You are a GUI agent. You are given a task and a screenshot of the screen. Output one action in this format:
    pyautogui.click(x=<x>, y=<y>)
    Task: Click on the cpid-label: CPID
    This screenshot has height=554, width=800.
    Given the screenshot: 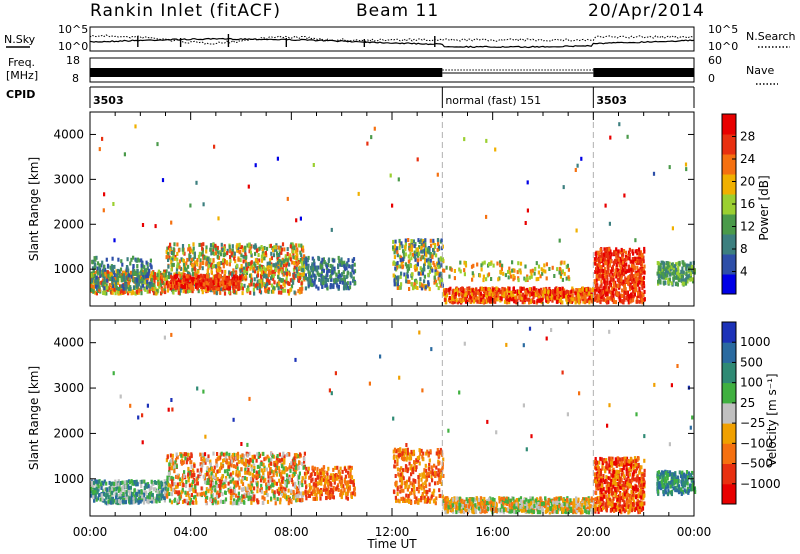 What is the action you would take?
    pyautogui.click(x=20, y=94)
    